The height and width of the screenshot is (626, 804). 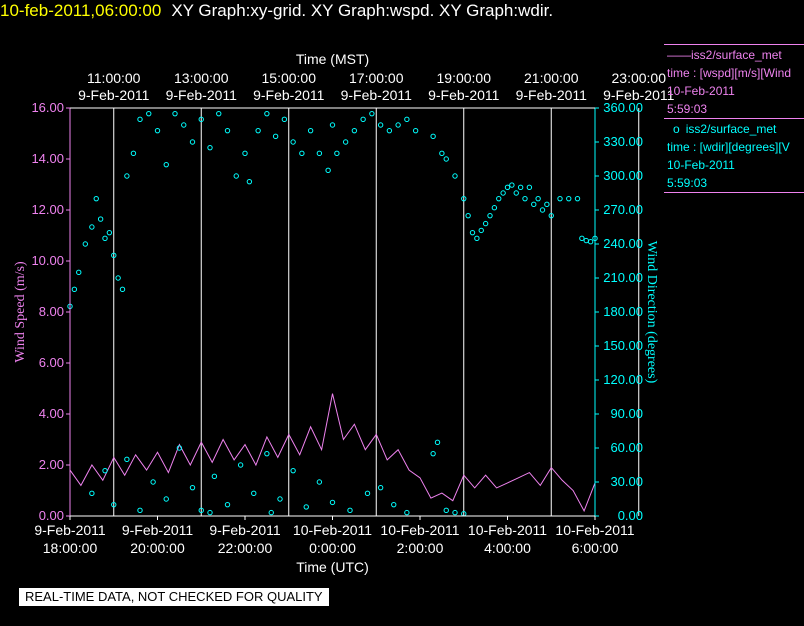 I want to click on right-tick-label: 30.00, so click(x=626, y=481).